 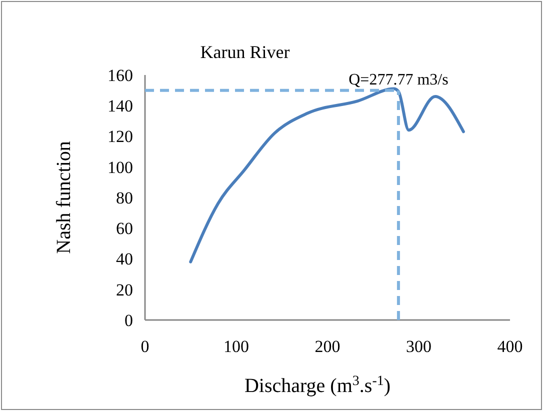 What do you see at coordinates (120, 167) in the screenshot?
I see `y-tick-label: 100` at bounding box center [120, 167].